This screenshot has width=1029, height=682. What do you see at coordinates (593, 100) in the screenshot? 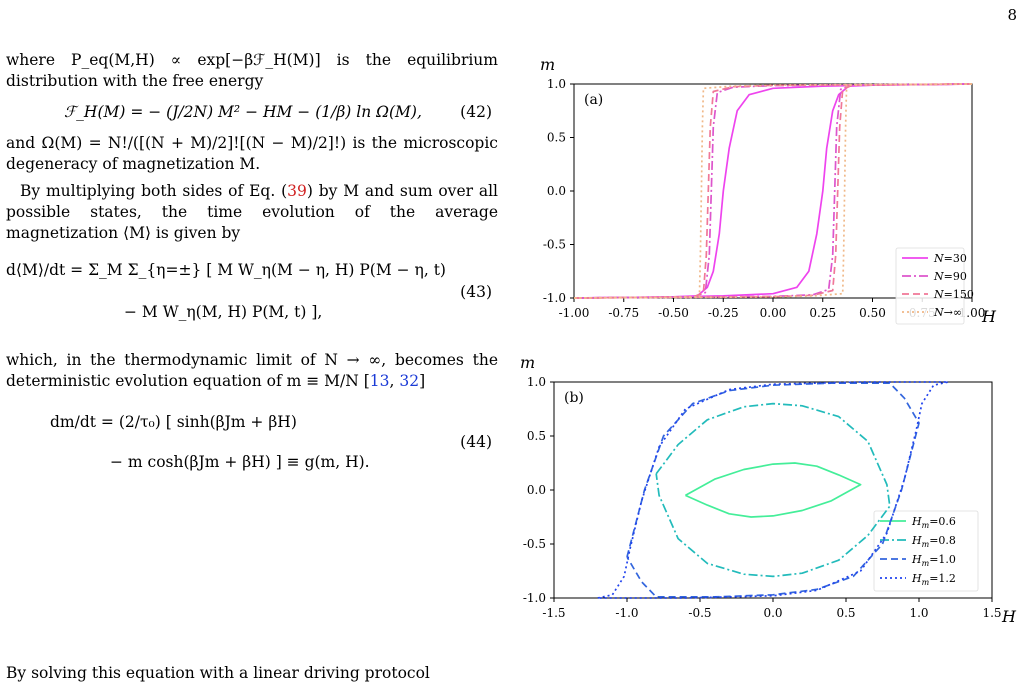
I see `panel-label: (a)` at bounding box center [593, 100].